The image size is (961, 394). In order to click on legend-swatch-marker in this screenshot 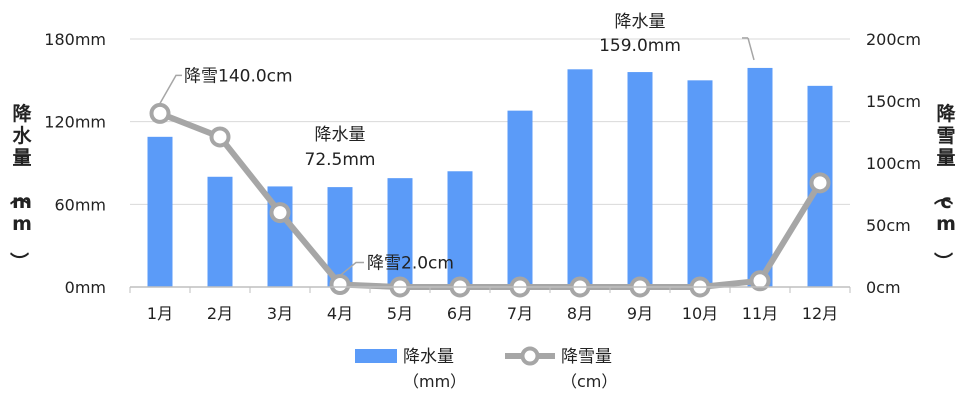, I will do `click(530, 356)`.